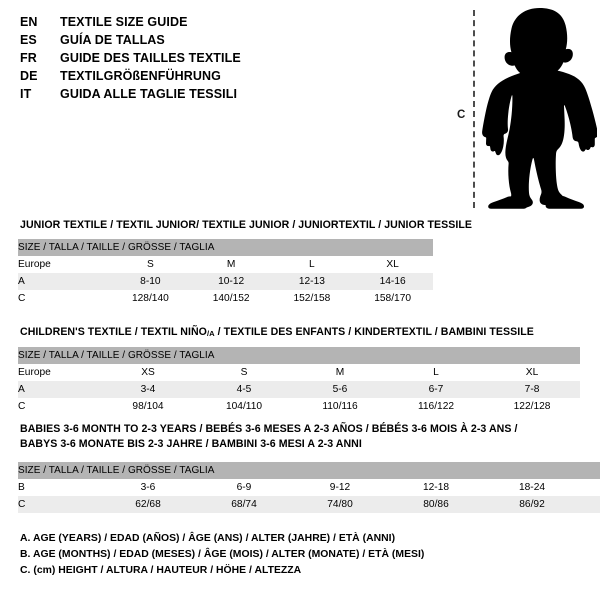 The image size is (600, 600). Describe the element at coordinates (148, 372) in the screenshot. I see `cell: XS` at that location.